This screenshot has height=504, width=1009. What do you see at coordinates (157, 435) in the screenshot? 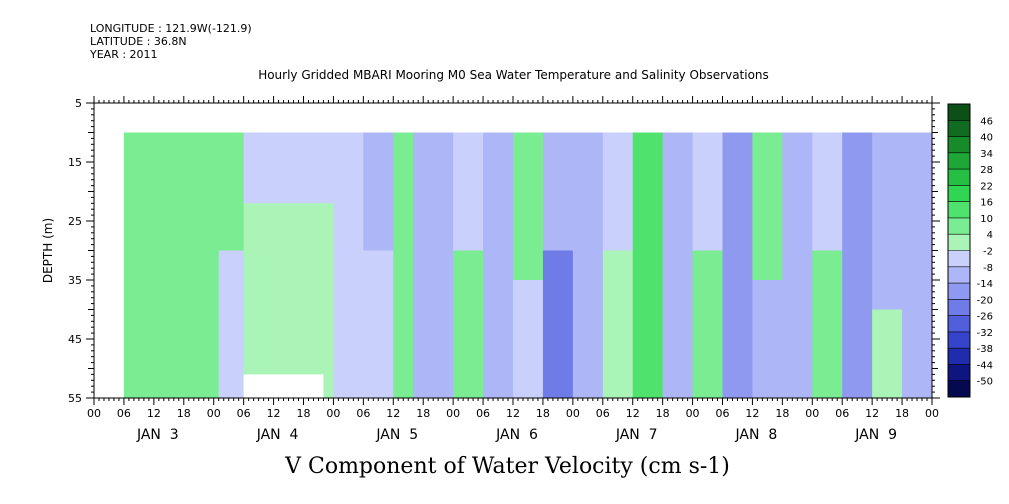
I see `x-day-label: JAN 3` at bounding box center [157, 435].